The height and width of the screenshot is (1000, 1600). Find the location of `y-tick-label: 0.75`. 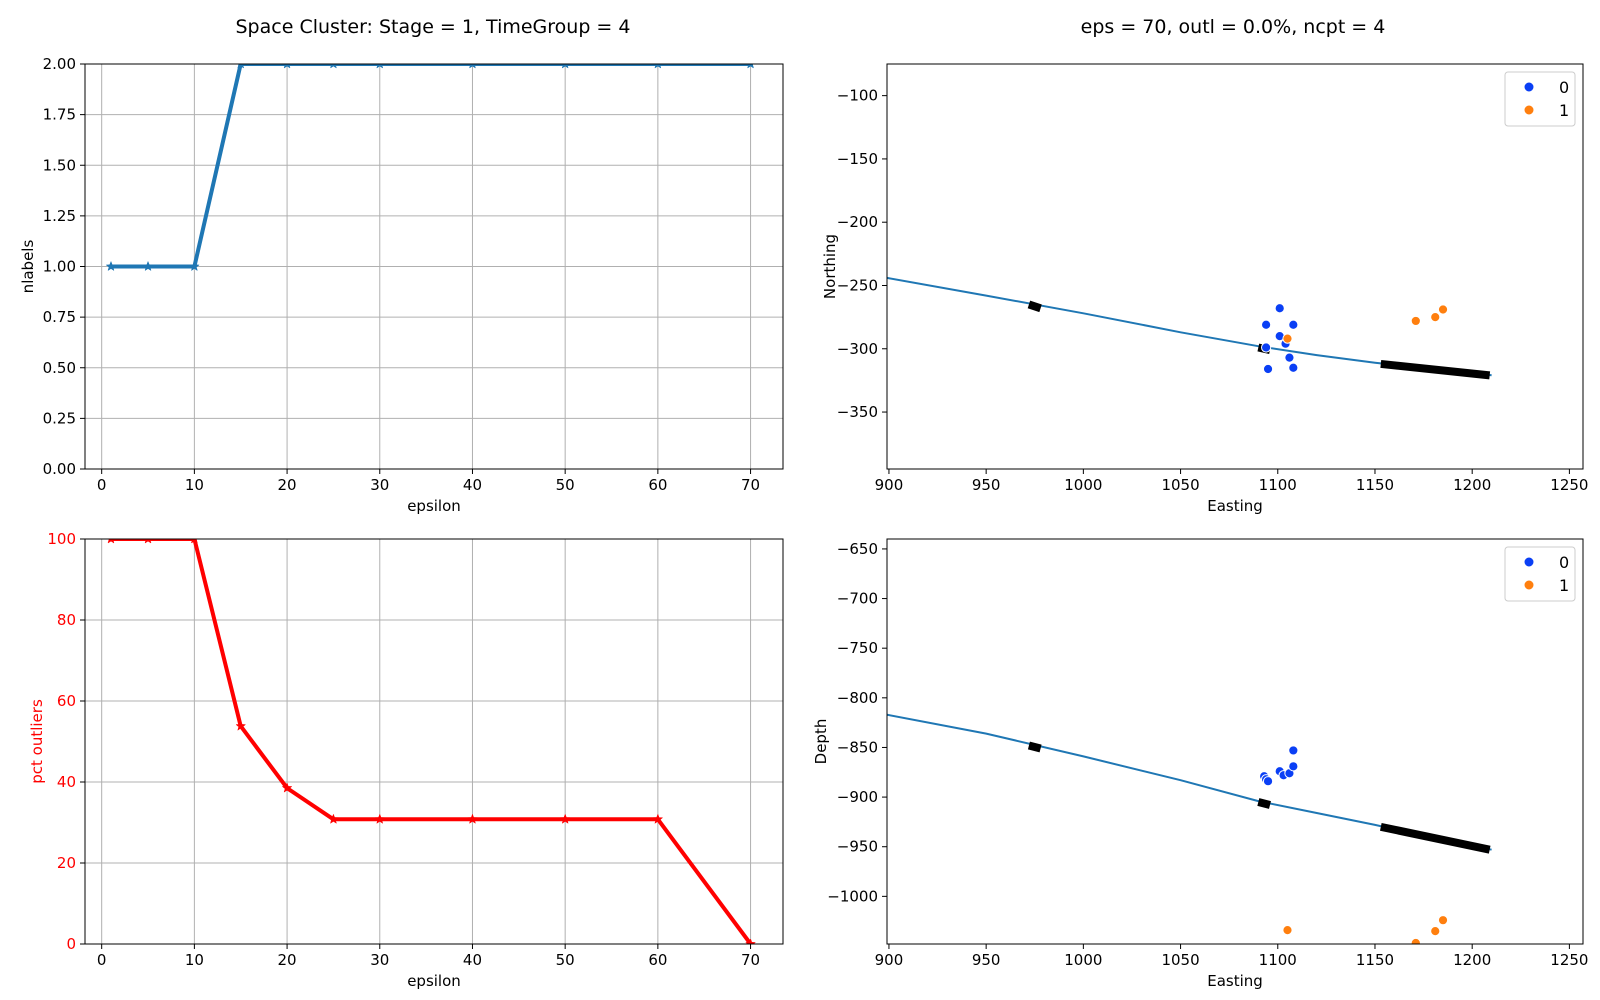

y-tick-label: 0.75 is located at coordinates (59, 317).